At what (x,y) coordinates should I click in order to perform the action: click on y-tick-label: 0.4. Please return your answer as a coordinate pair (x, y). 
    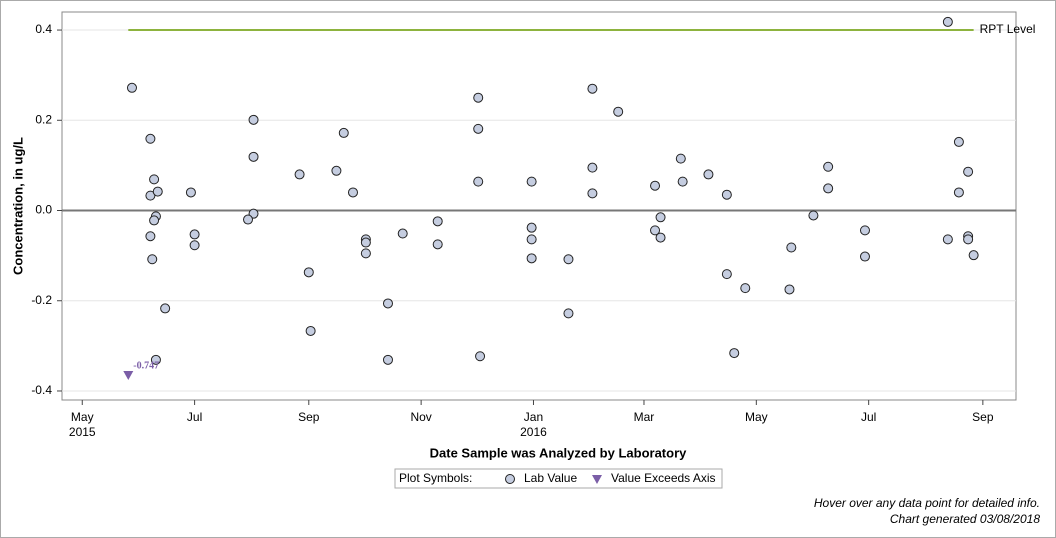
    Looking at the image, I should click on (43, 29).